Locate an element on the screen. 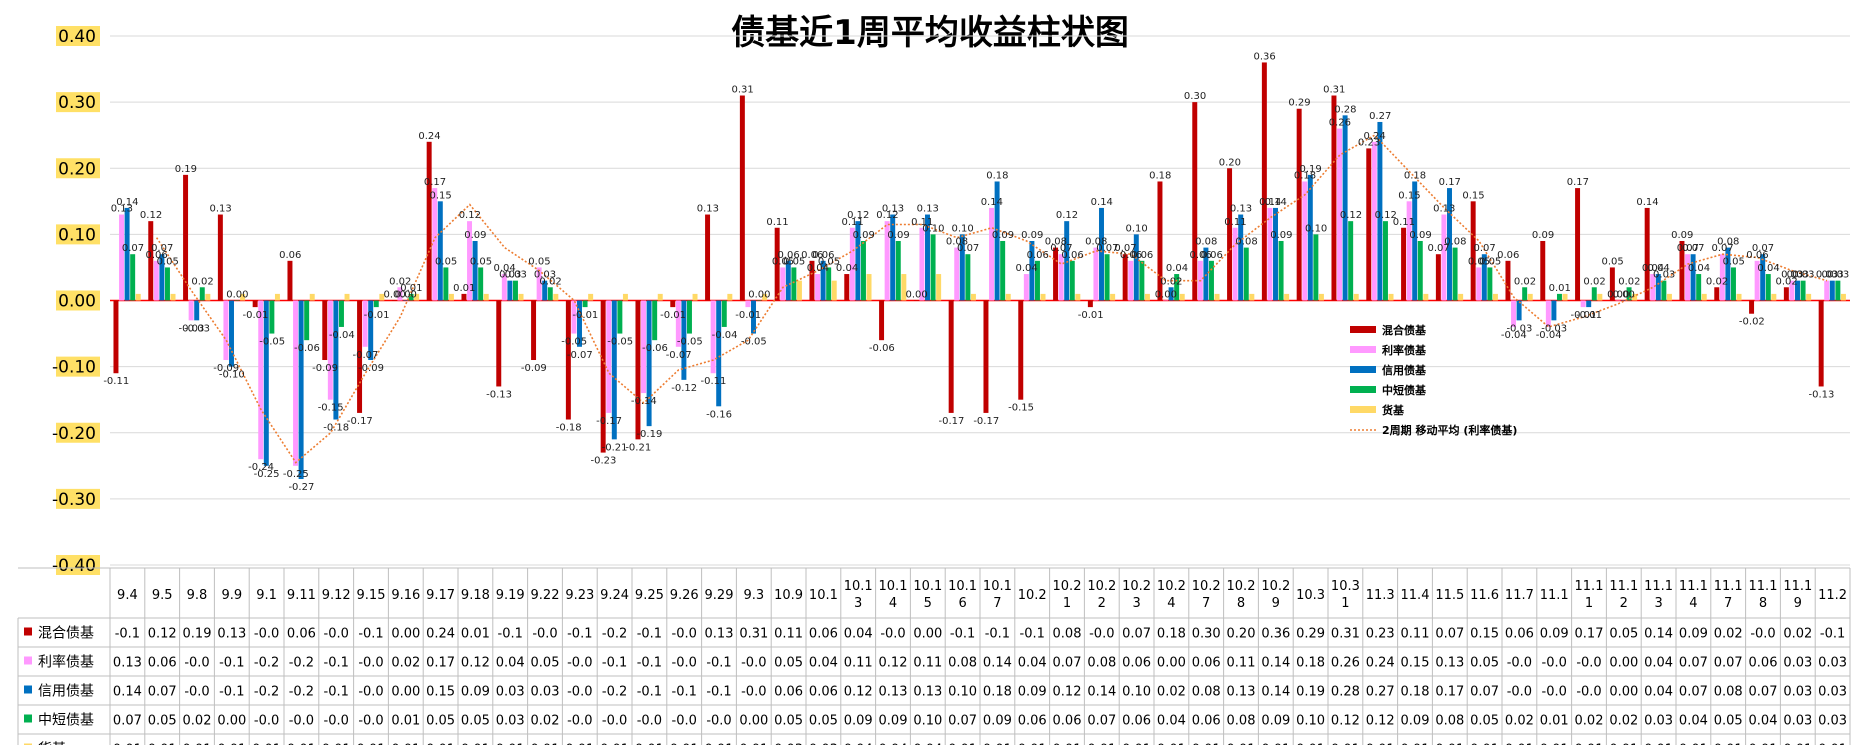  category-label: 11.1 is located at coordinates (1554, 595).